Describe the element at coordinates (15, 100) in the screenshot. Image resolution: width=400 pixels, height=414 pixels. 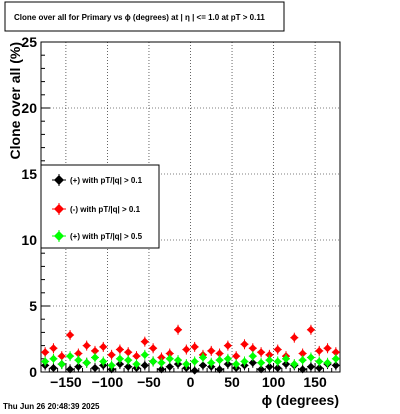
I see `y-axis-title: Clone over all (%)` at that location.